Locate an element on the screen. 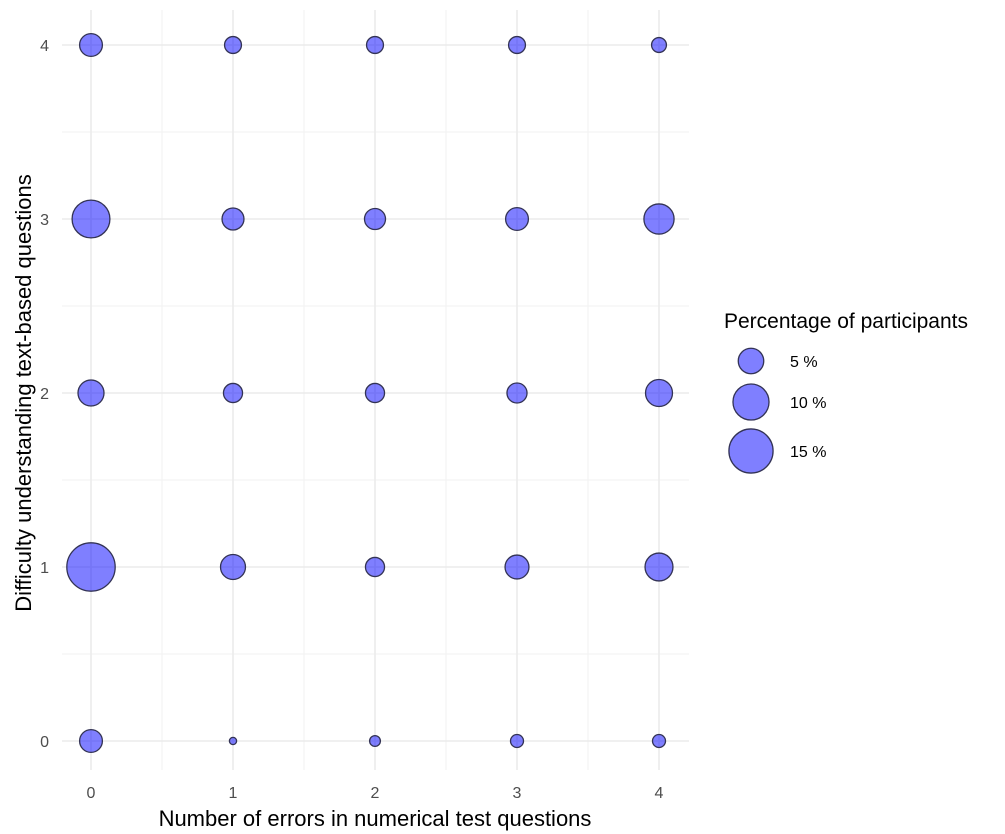 This screenshot has width=1005, height=834. legend-title: Percentage of participants is located at coordinates (846, 321).